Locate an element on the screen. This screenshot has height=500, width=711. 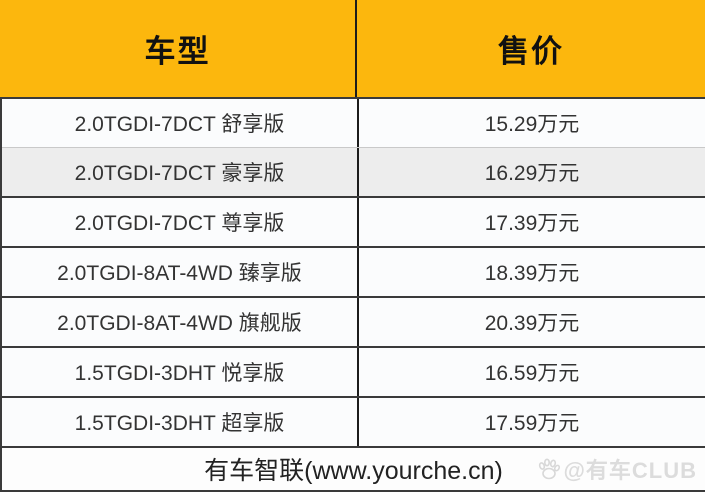
header-cell-price: 售价 is located at coordinates (530, 48).